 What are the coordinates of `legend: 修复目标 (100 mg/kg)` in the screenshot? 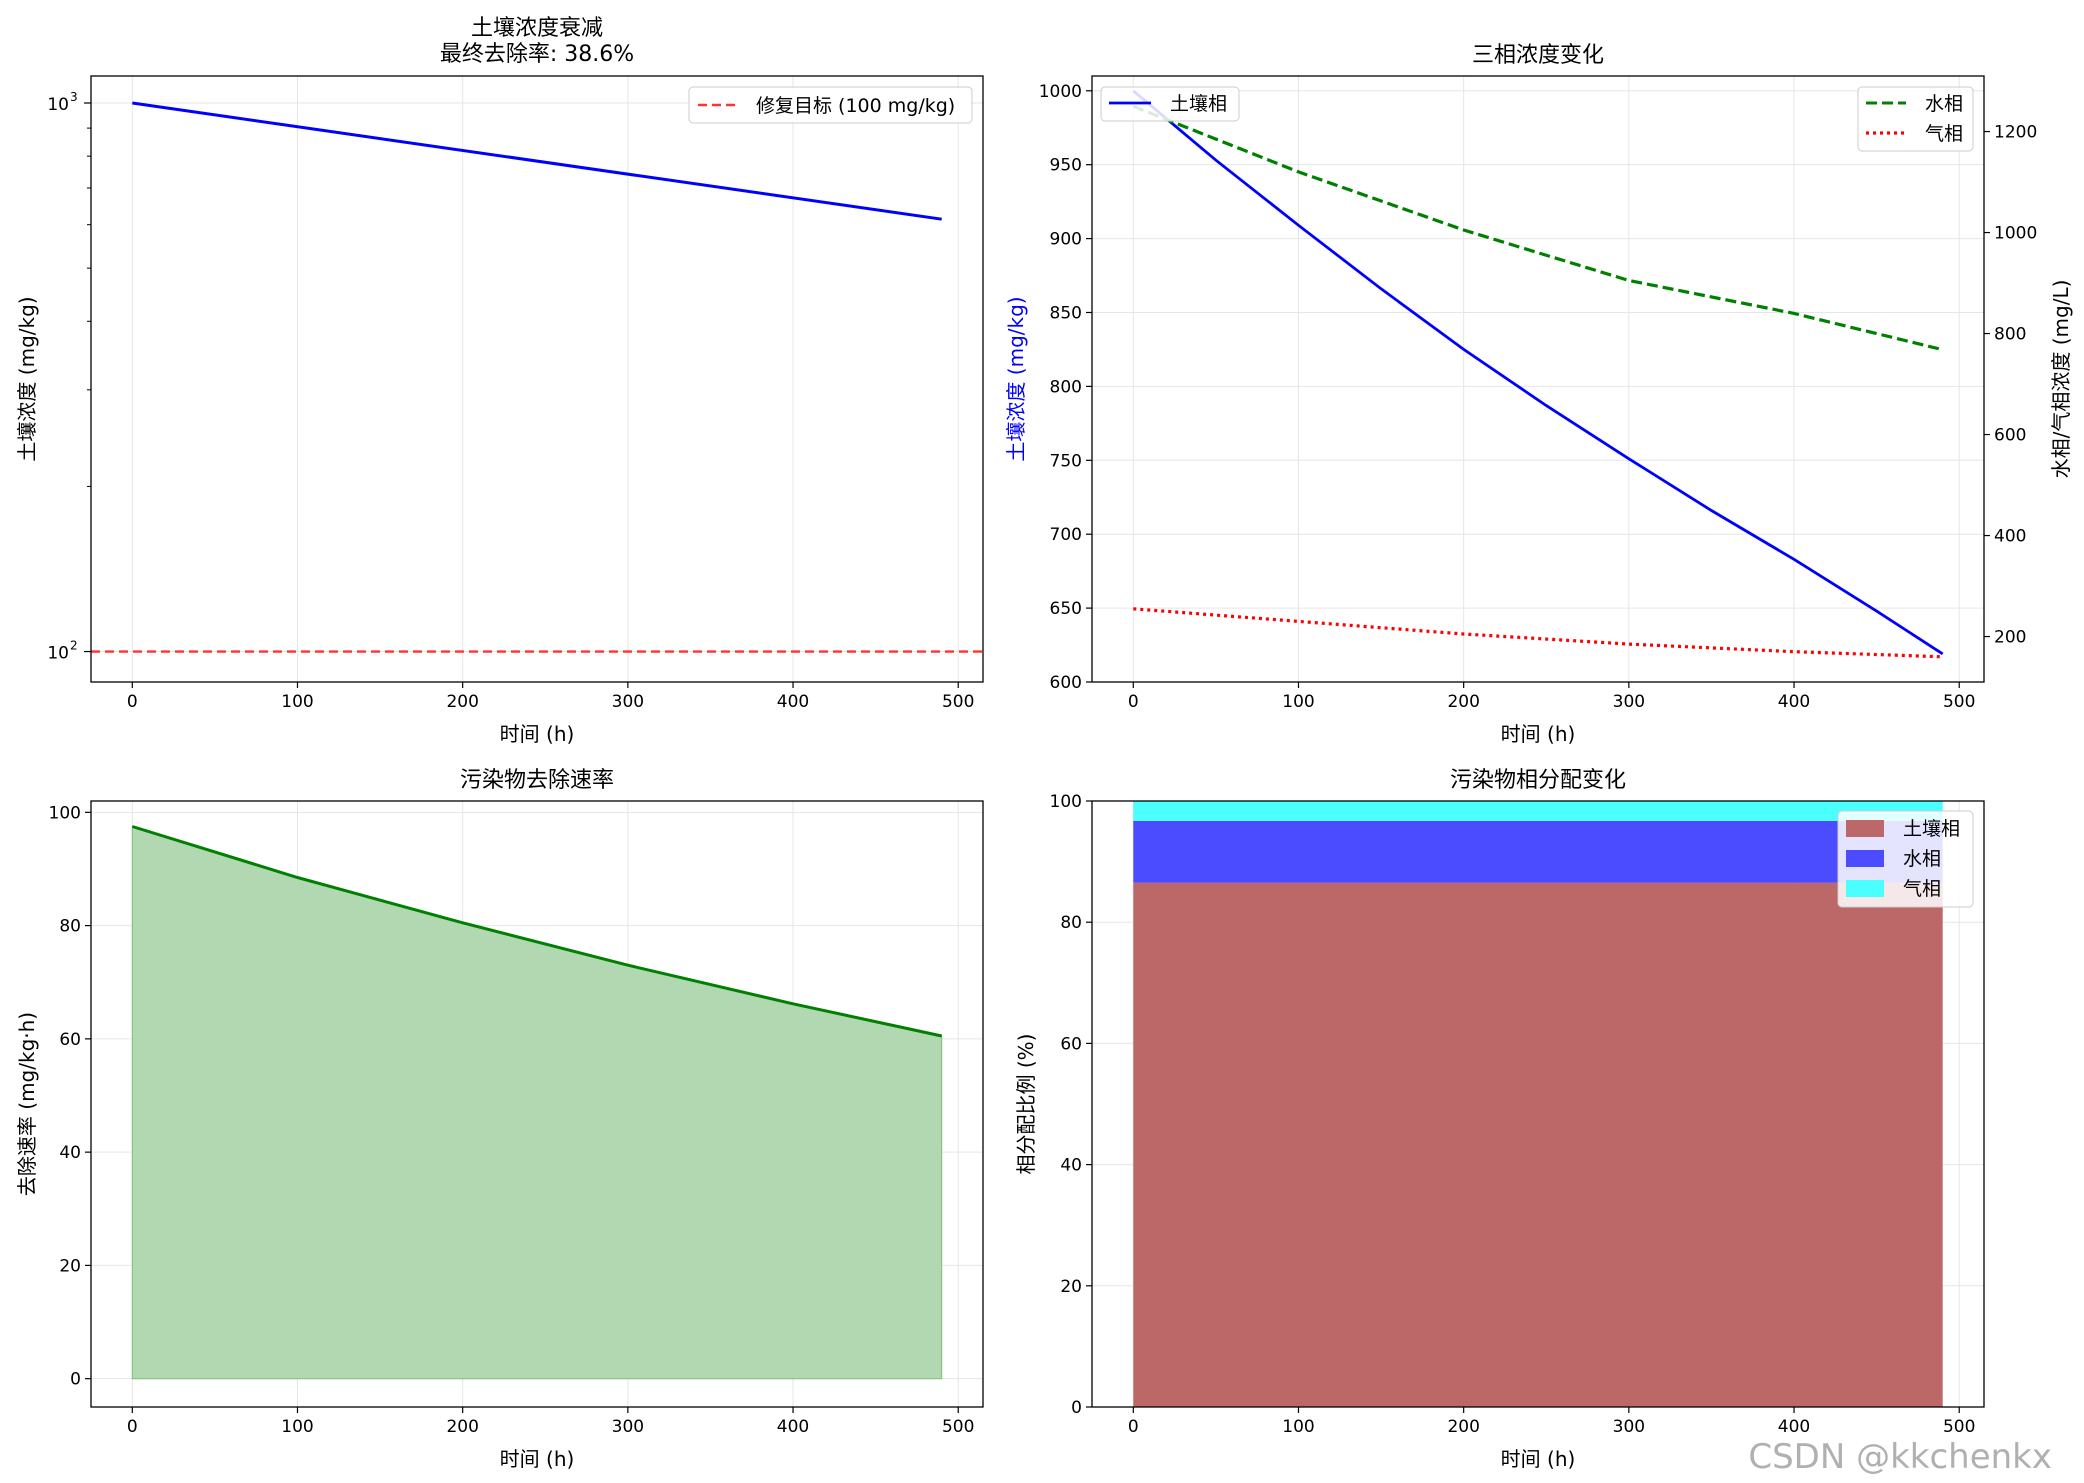 It's located at (830, 105).